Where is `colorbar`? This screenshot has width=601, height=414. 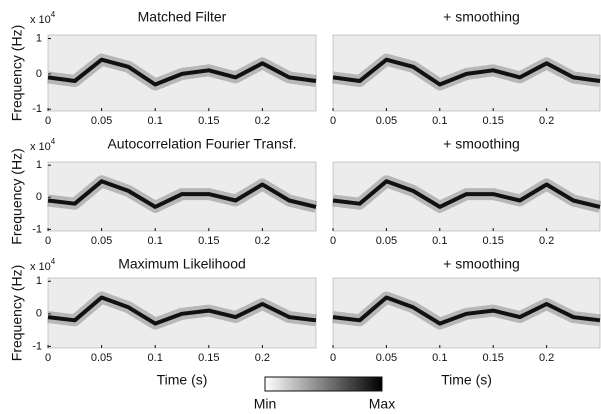
colorbar is located at coordinates (323, 384).